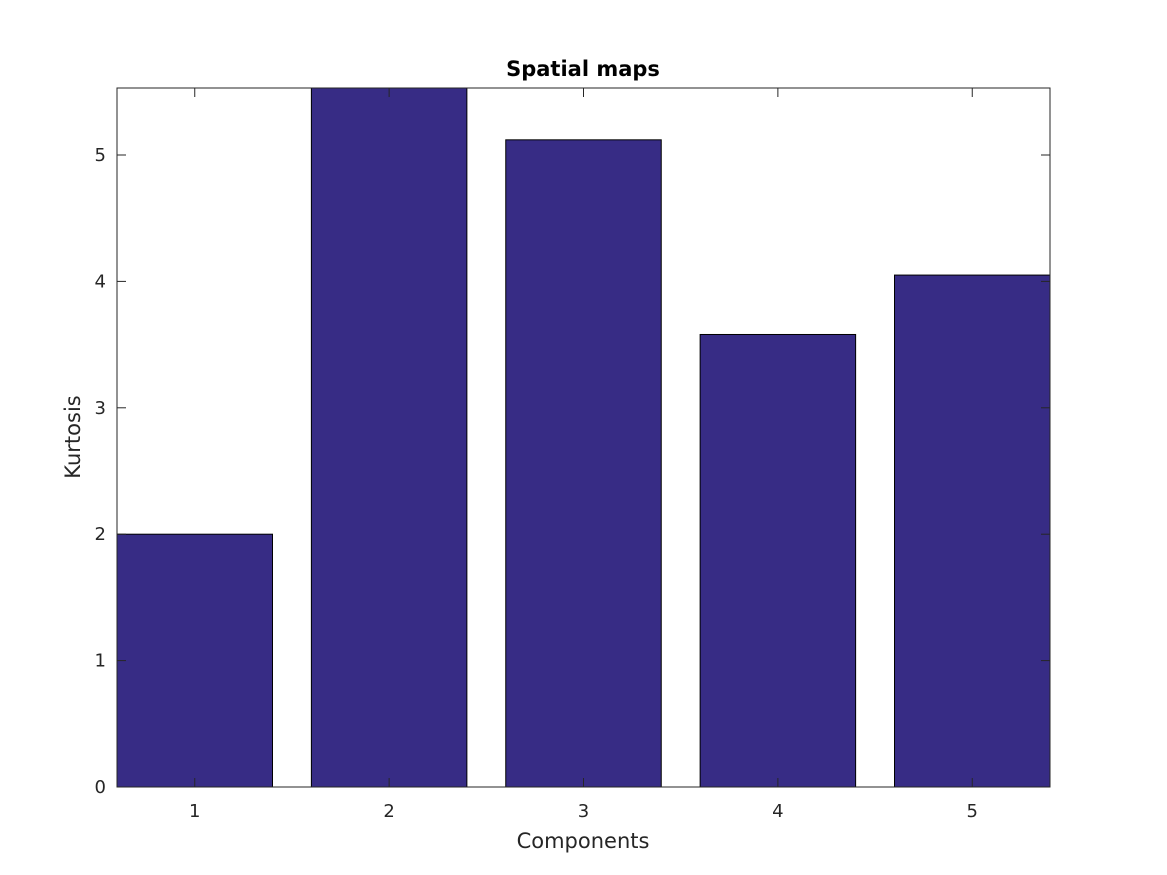 The height and width of the screenshot is (875, 1167). I want to click on y-tick-label: 0, so click(100, 787).